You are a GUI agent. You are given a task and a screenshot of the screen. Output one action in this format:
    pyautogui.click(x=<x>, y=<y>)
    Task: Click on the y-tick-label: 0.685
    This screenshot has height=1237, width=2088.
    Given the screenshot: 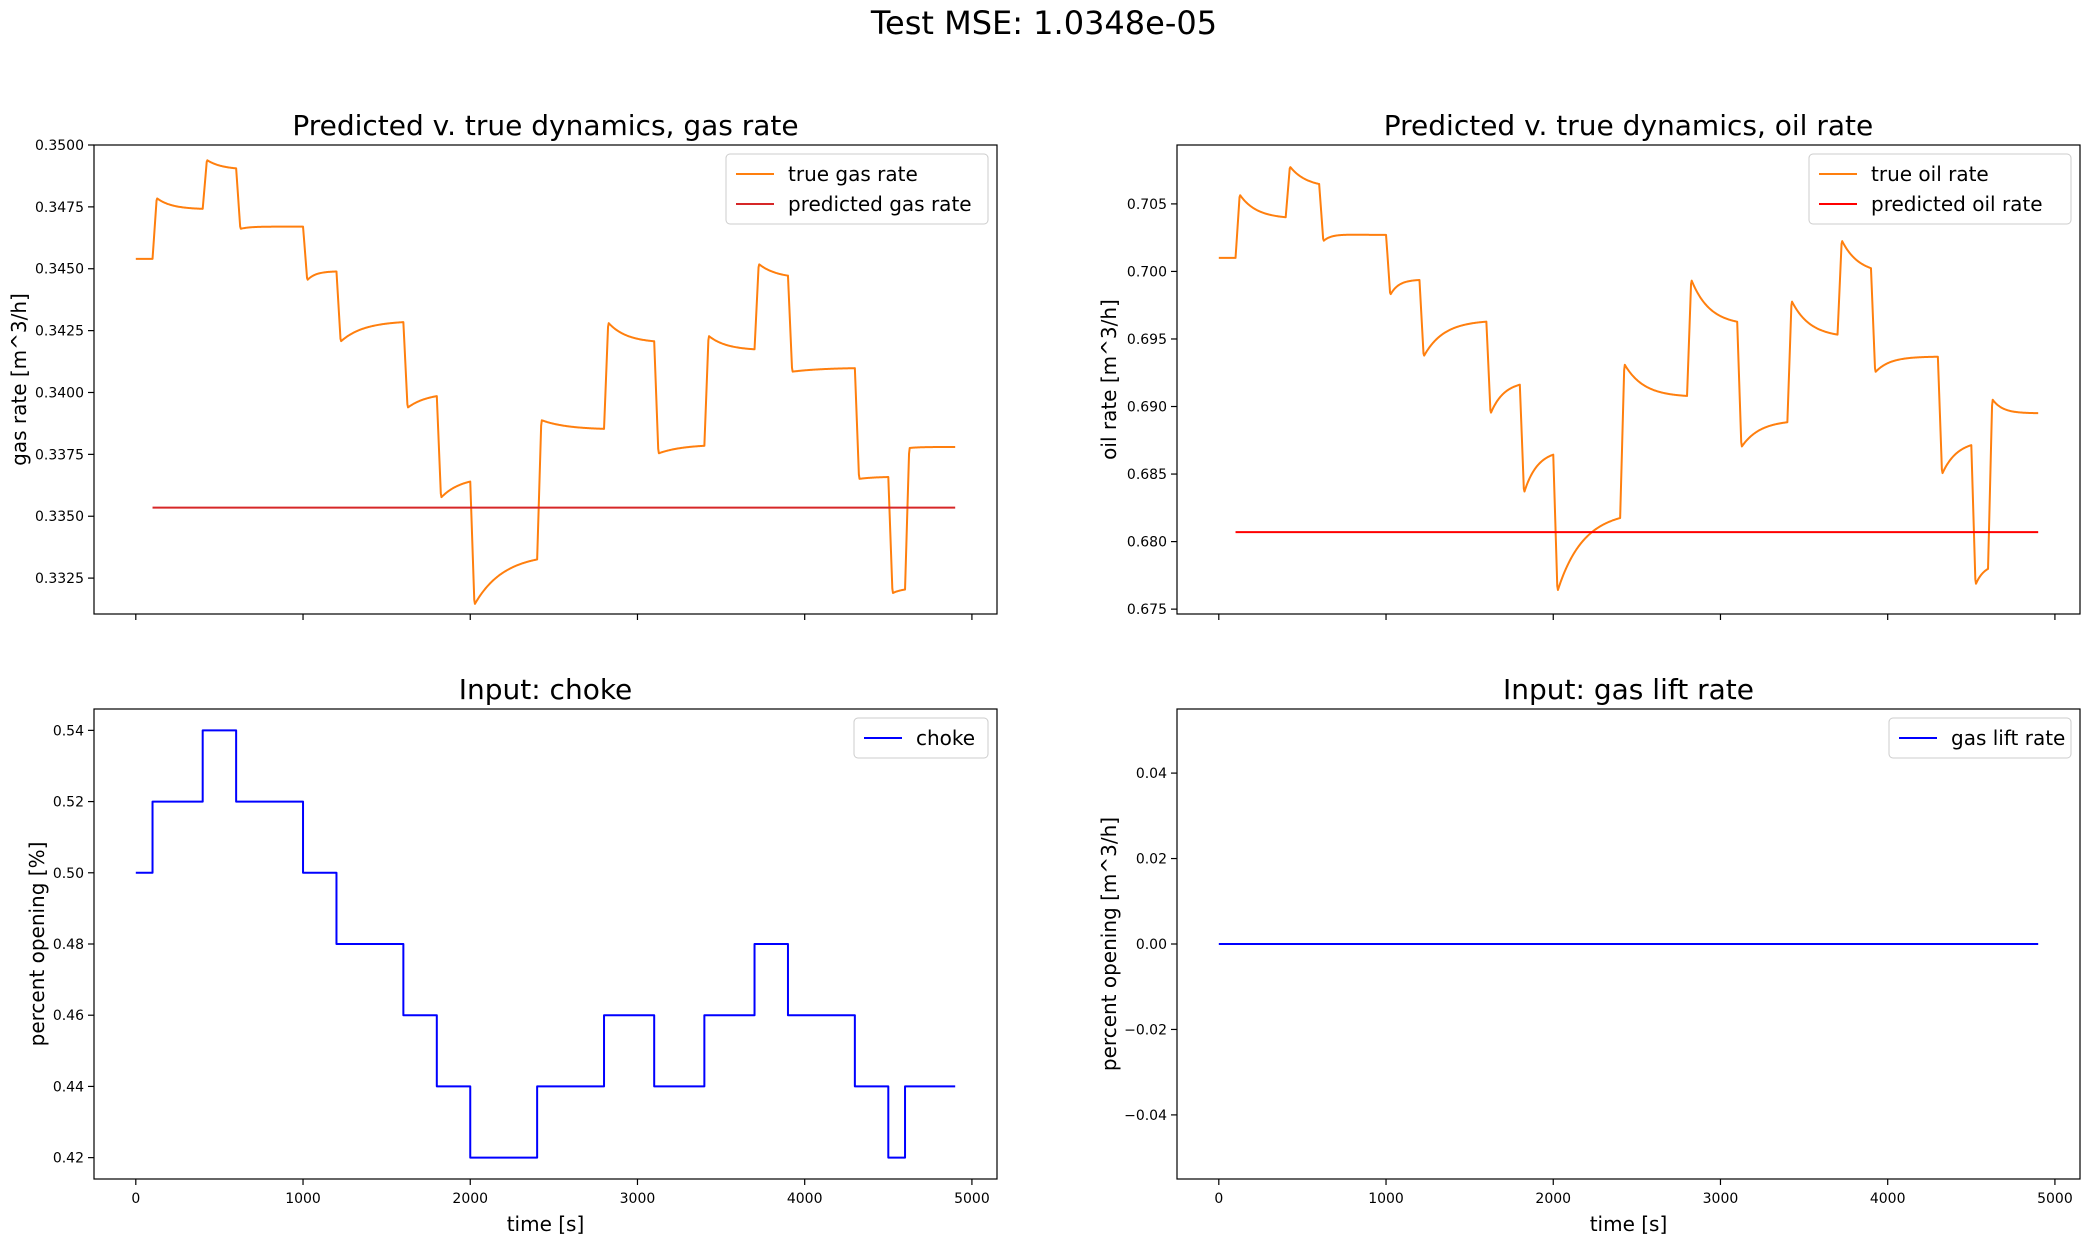 What is the action you would take?
    pyautogui.click(x=1147, y=475)
    